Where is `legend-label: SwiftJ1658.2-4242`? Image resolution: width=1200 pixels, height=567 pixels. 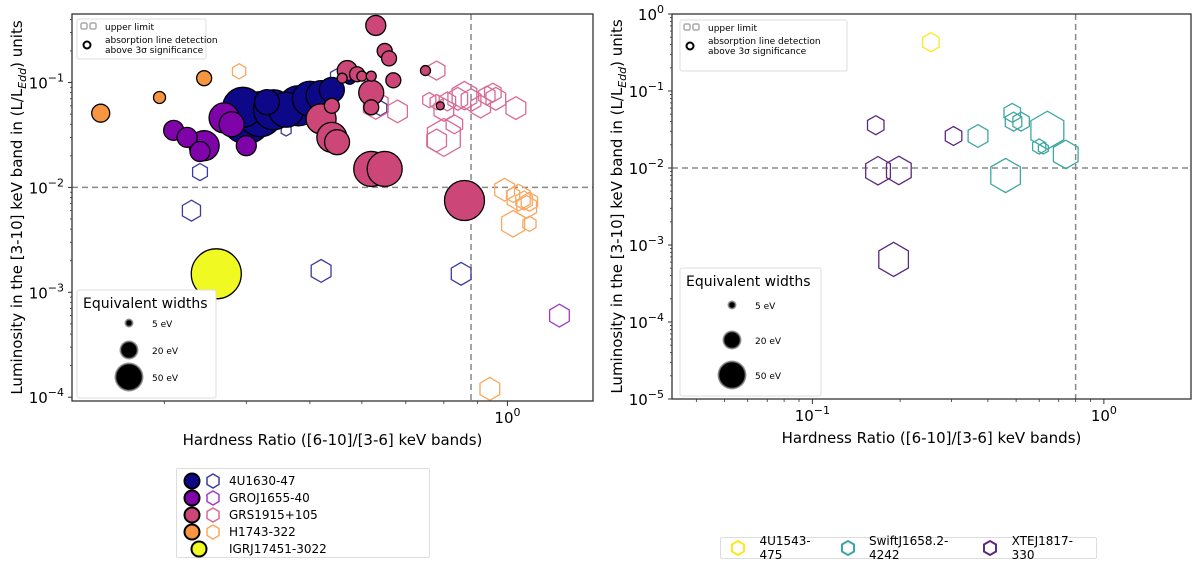 legend-label: SwiftJ1658.2-4242 is located at coordinates (908, 548).